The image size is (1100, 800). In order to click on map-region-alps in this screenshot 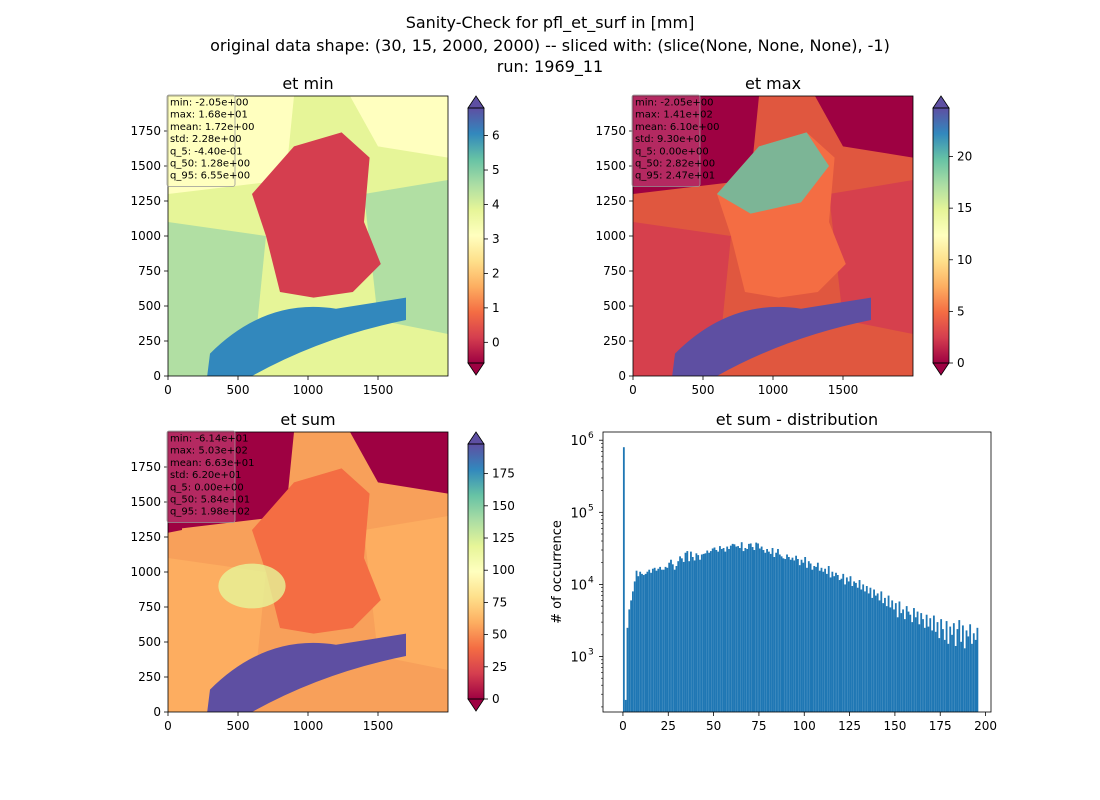, I will do `click(306, 672)`.